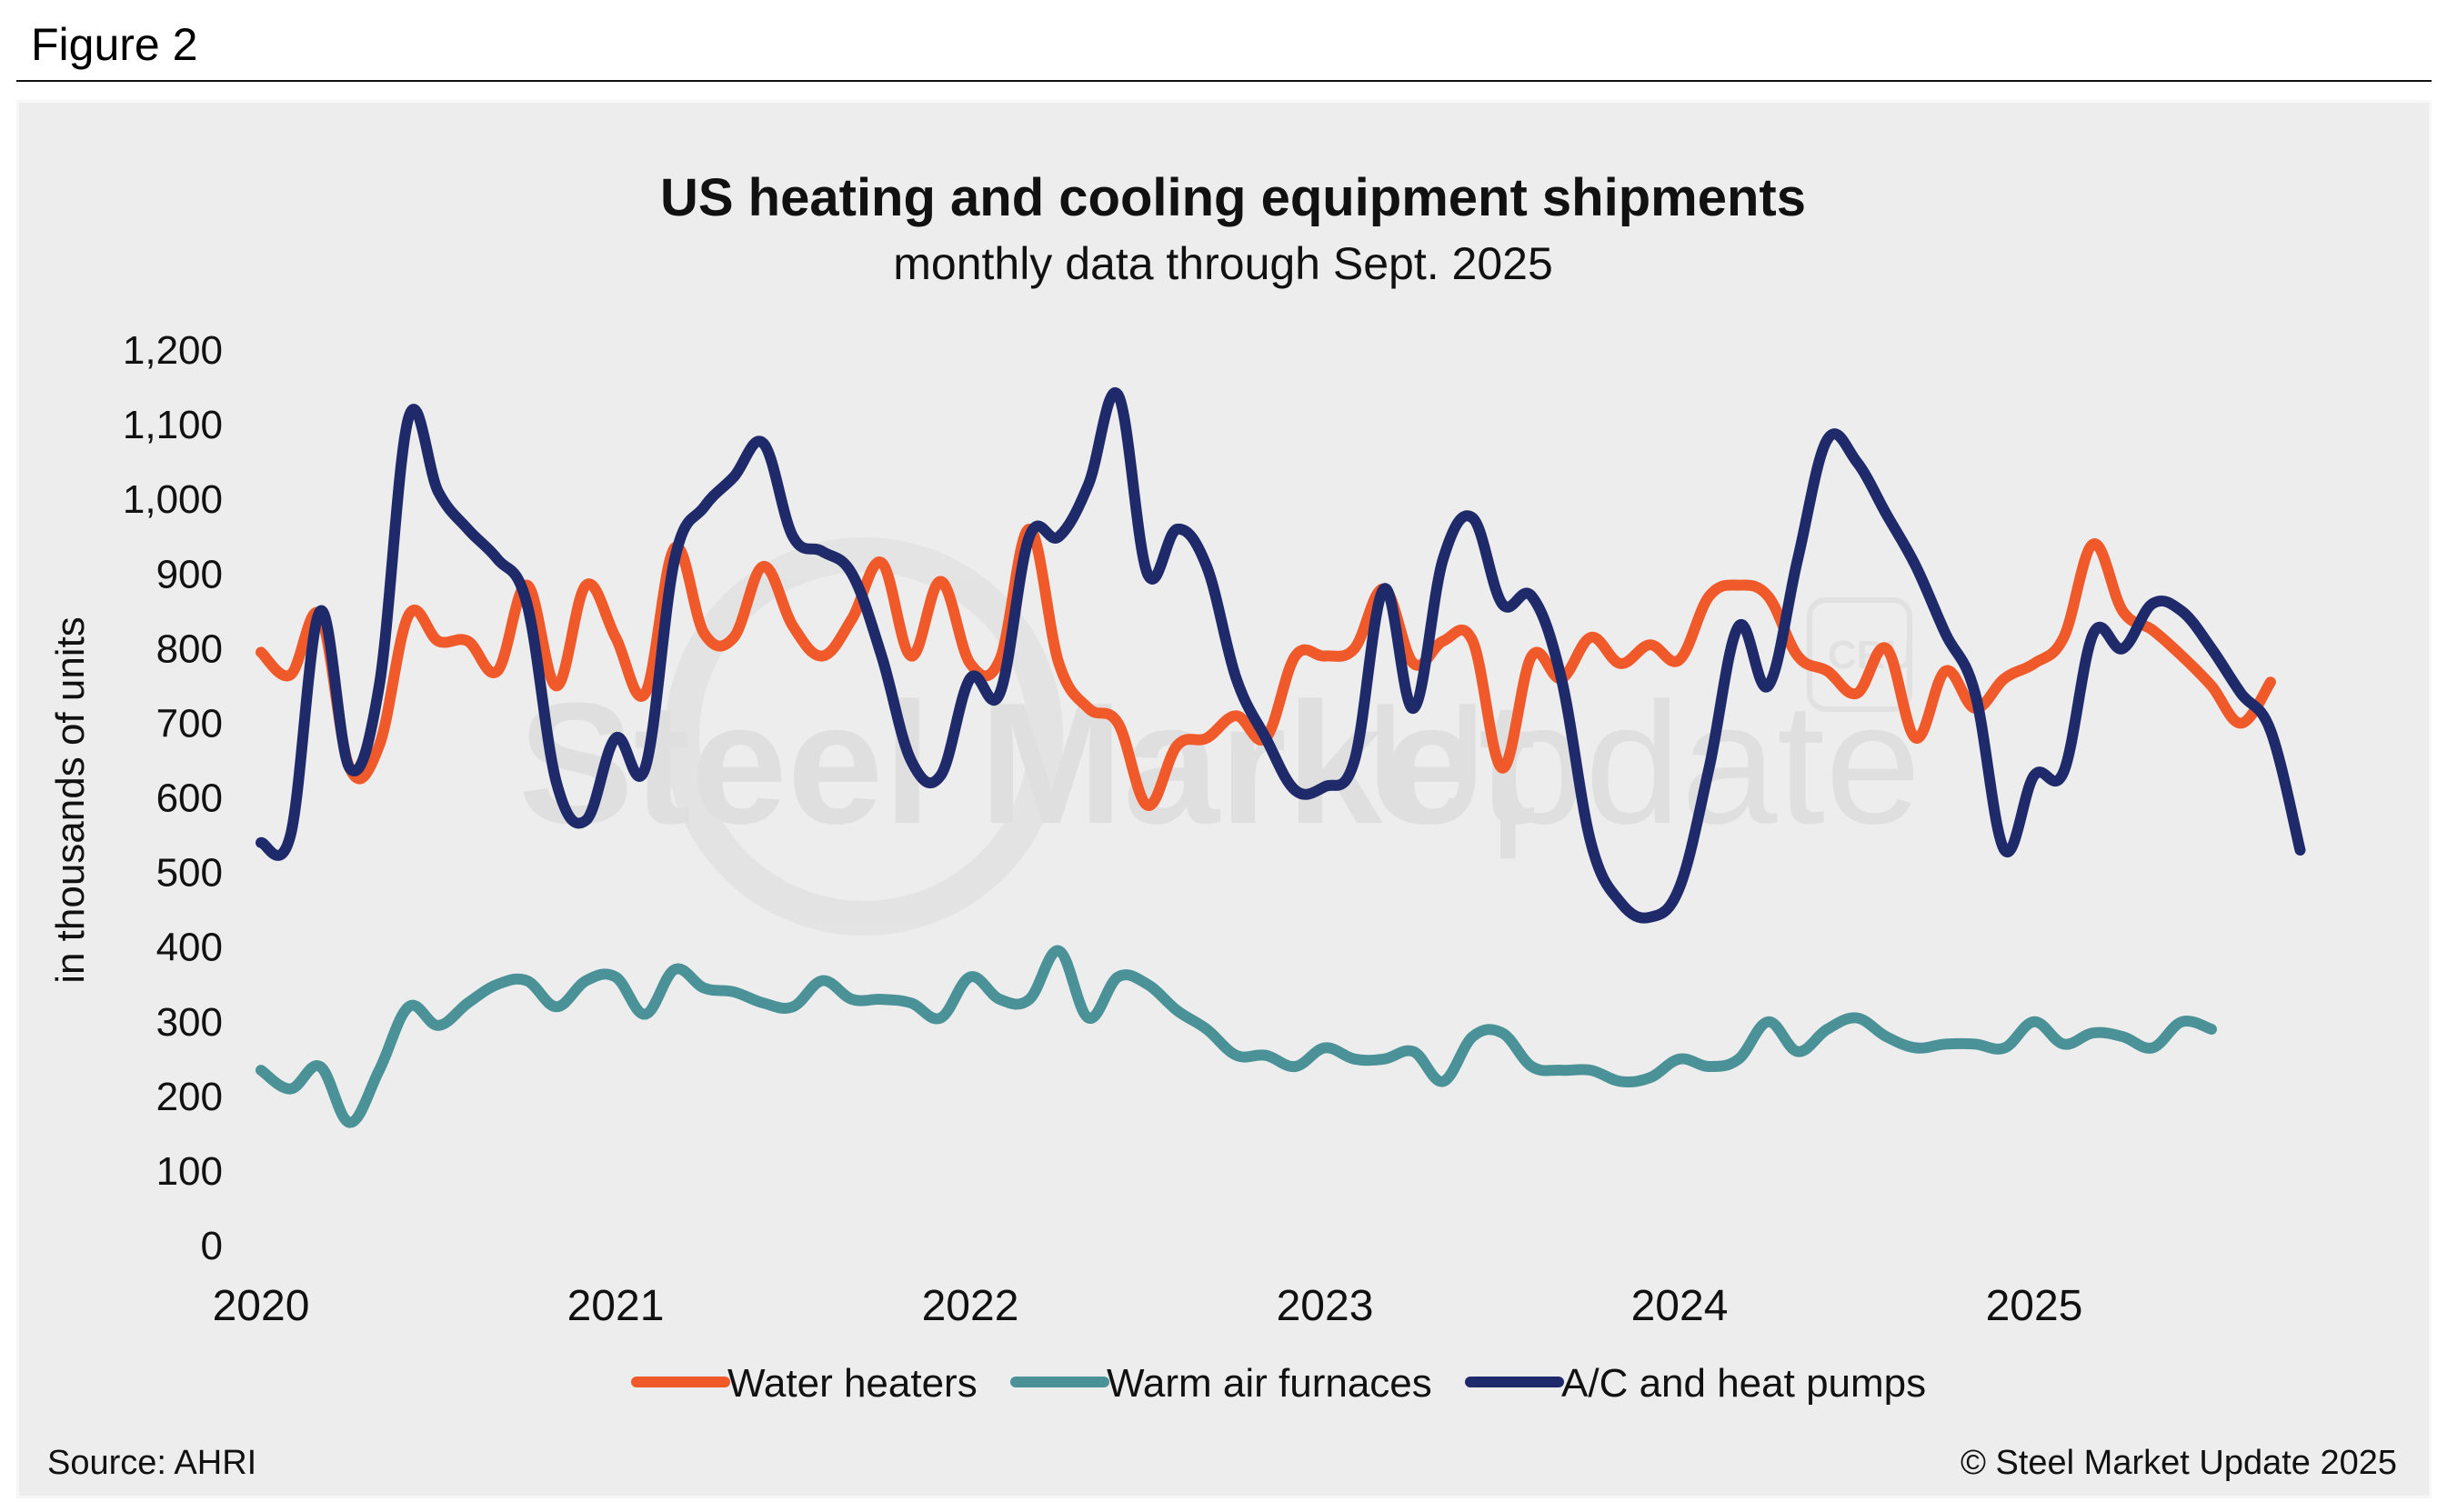 Image resolution: width=2447 pixels, height=1512 pixels. What do you see at coordinates (2179, 1463) in the screenshot?
I see `copyright-note: © Steel Market Update 2025` at bounding box center [2179, 1463].